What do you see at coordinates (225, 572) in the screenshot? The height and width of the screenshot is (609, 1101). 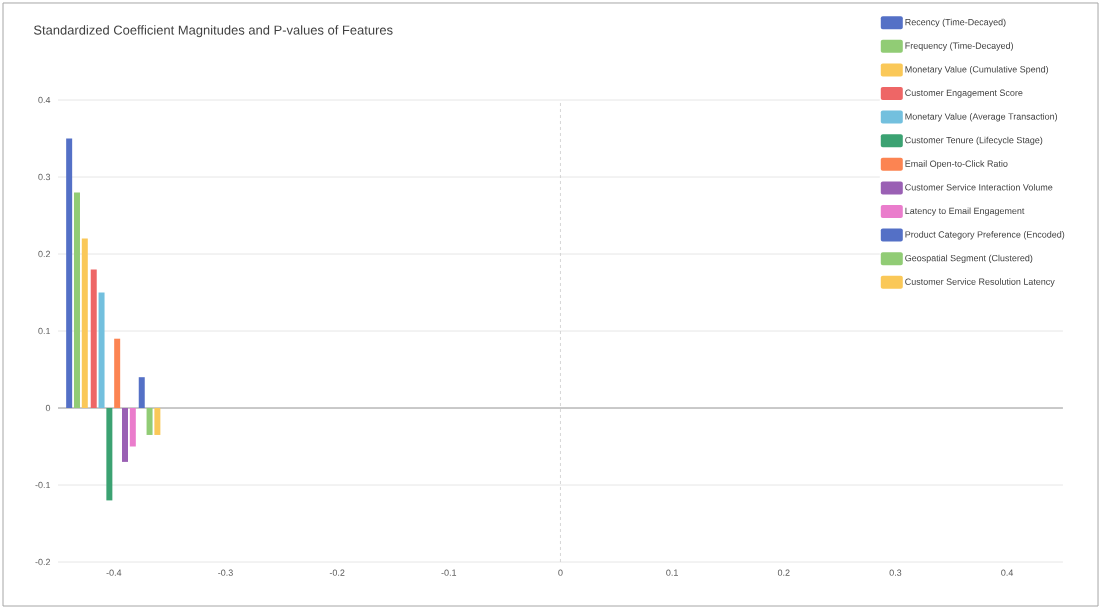 I see `x-tick-label: -0.3` at bounding box center [225, 572].